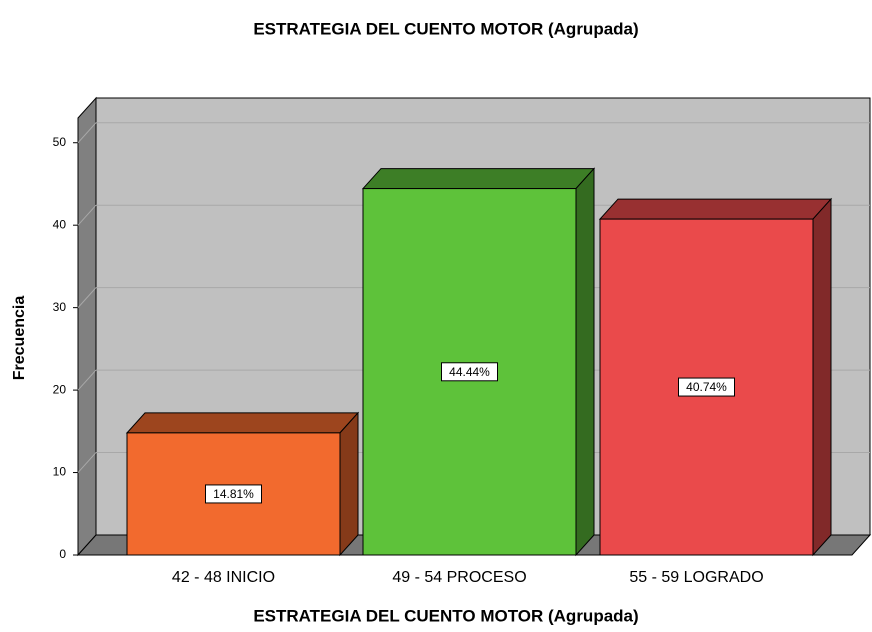 The image size is (872, 632). What do you see at coordinates (459, 577) in the screenshot?
I see `x-tick-label: 49 - 54 PROCESO` at bounding box center [459, 577].